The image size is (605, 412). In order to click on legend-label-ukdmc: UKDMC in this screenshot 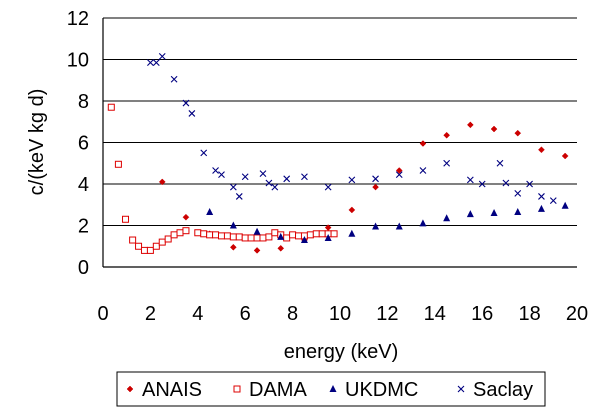, I will do `click(381, 390)`.